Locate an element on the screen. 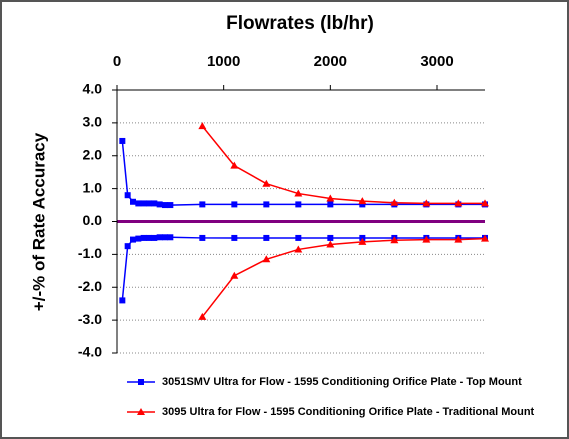 The height and width of the screenshot is (439, 569). y-tick-label: 2.0 is located at coordinates (93, 154).